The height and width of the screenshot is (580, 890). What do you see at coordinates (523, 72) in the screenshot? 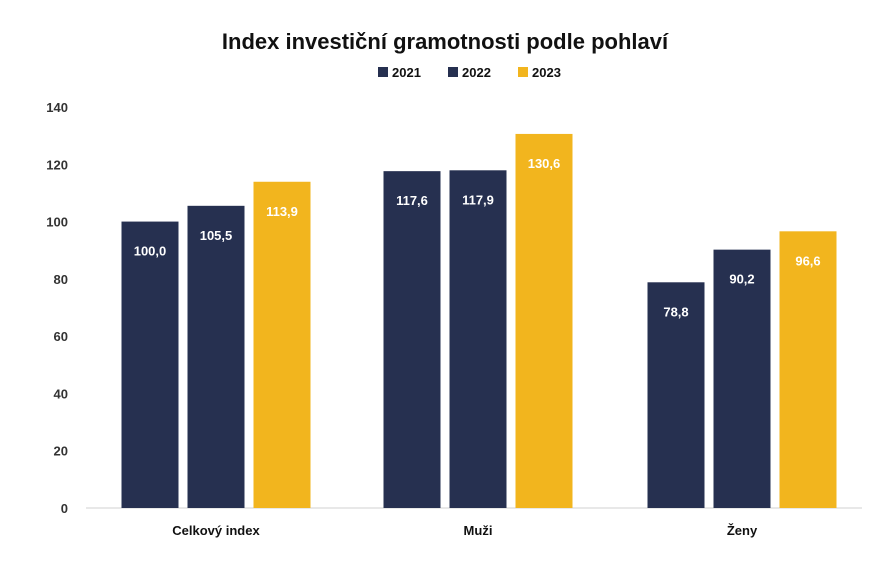
I see `legend-swatch-2023` at bounding box center [523, 72].